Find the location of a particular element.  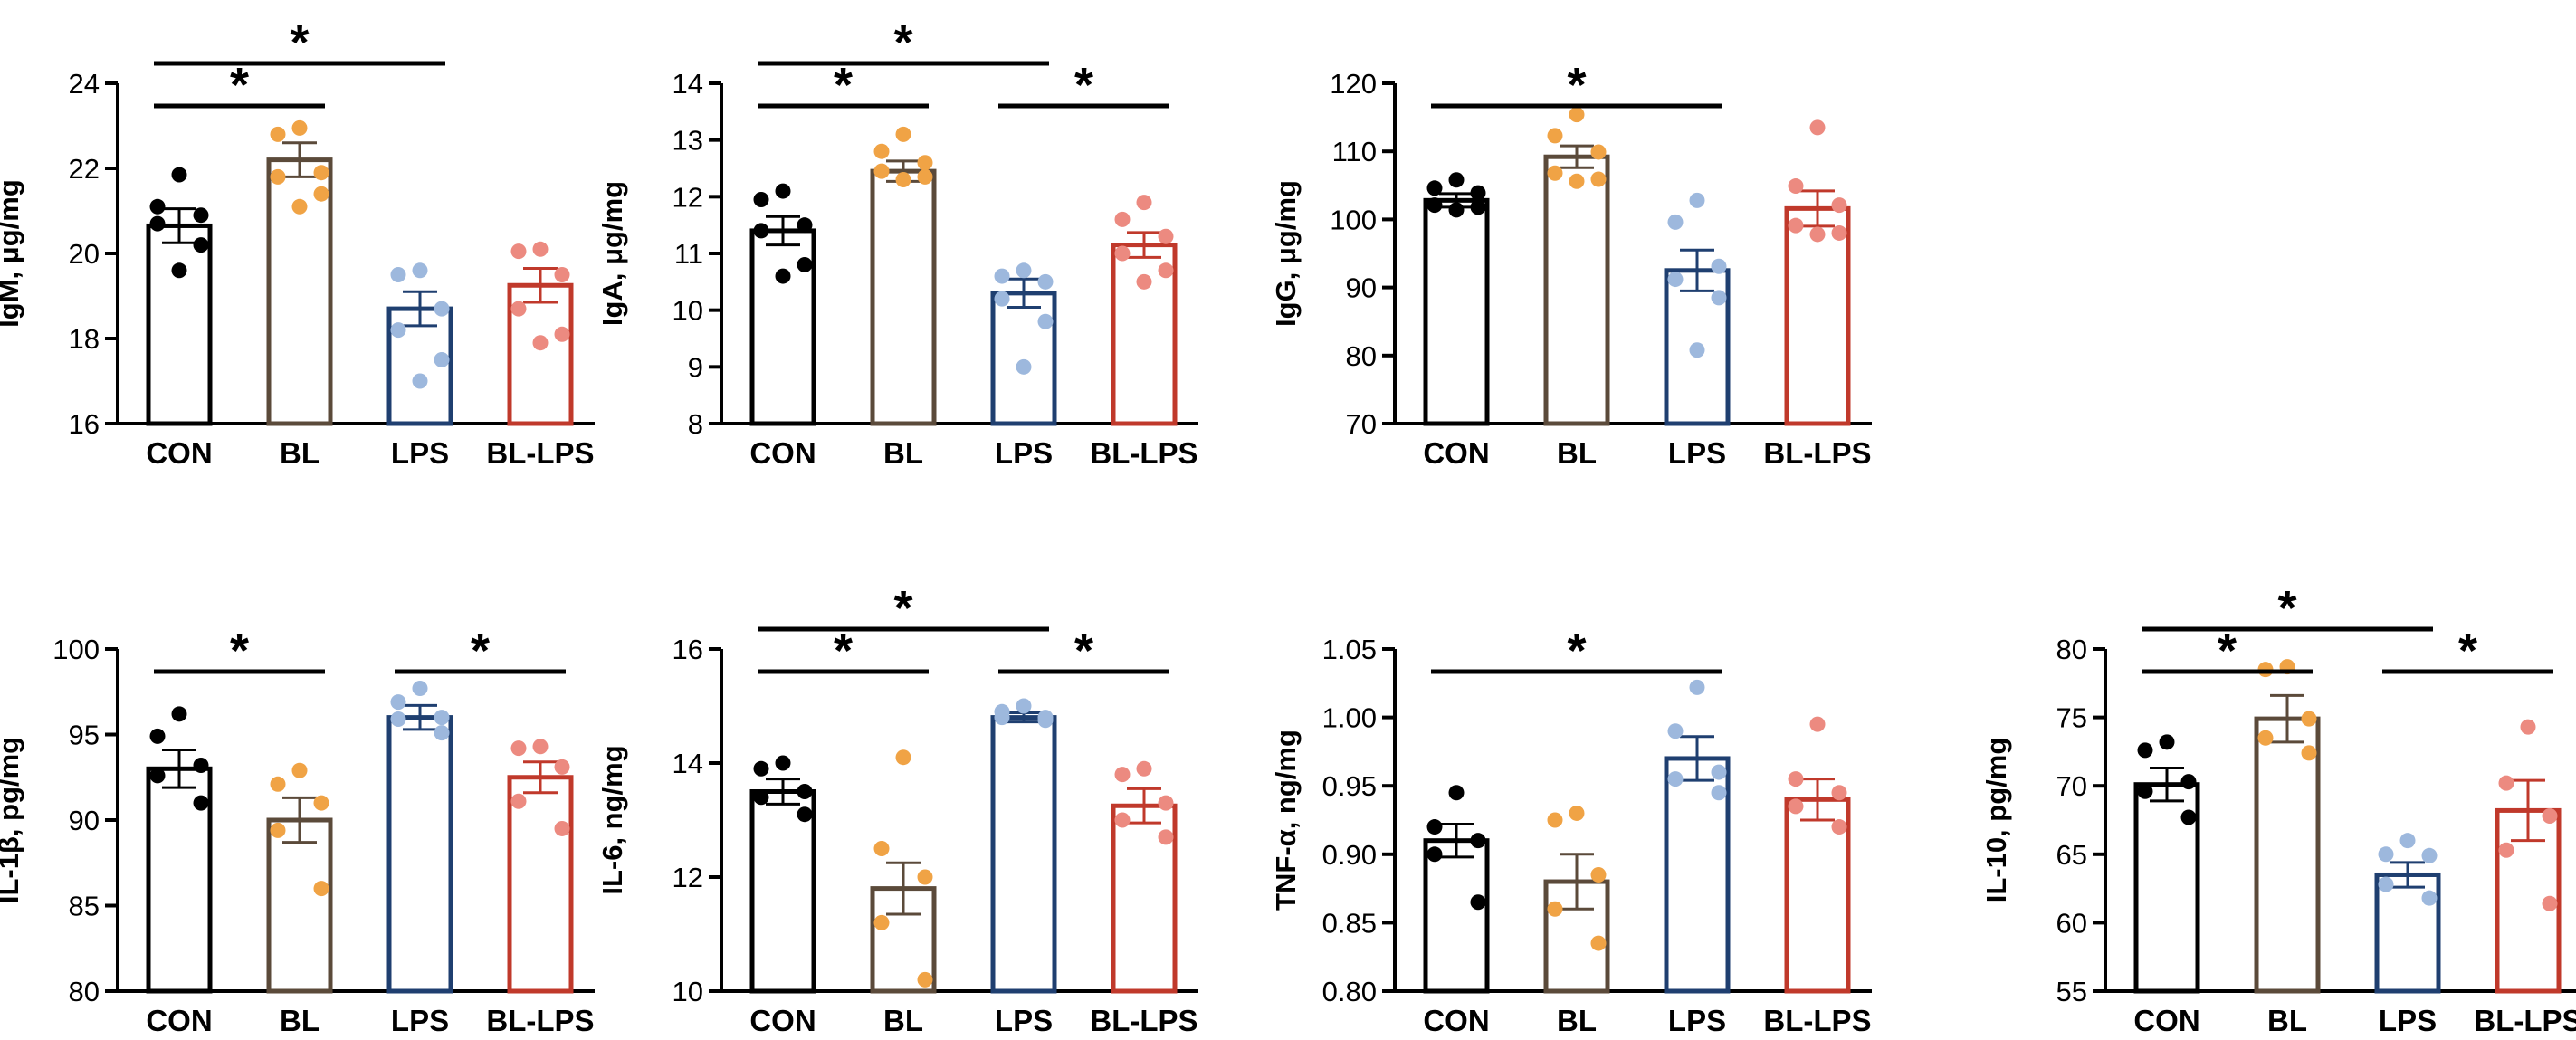

y-tick-label: 16 is located at coordinates (688, 650).